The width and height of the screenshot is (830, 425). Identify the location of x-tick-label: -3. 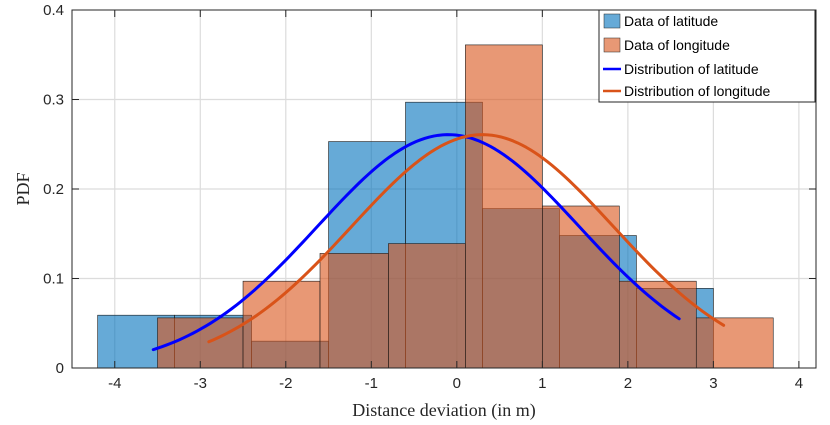
(200, 383).